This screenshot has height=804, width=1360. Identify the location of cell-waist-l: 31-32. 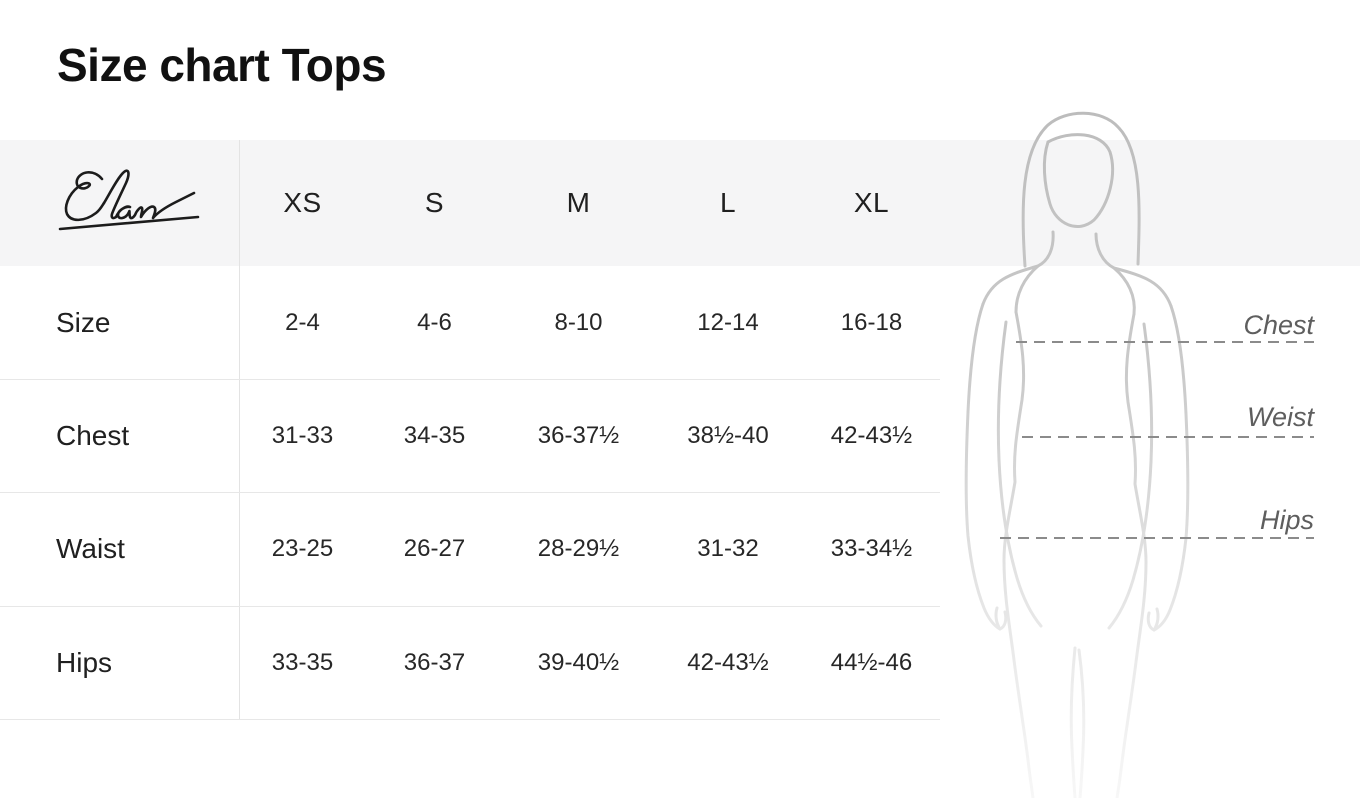
(728, 549).